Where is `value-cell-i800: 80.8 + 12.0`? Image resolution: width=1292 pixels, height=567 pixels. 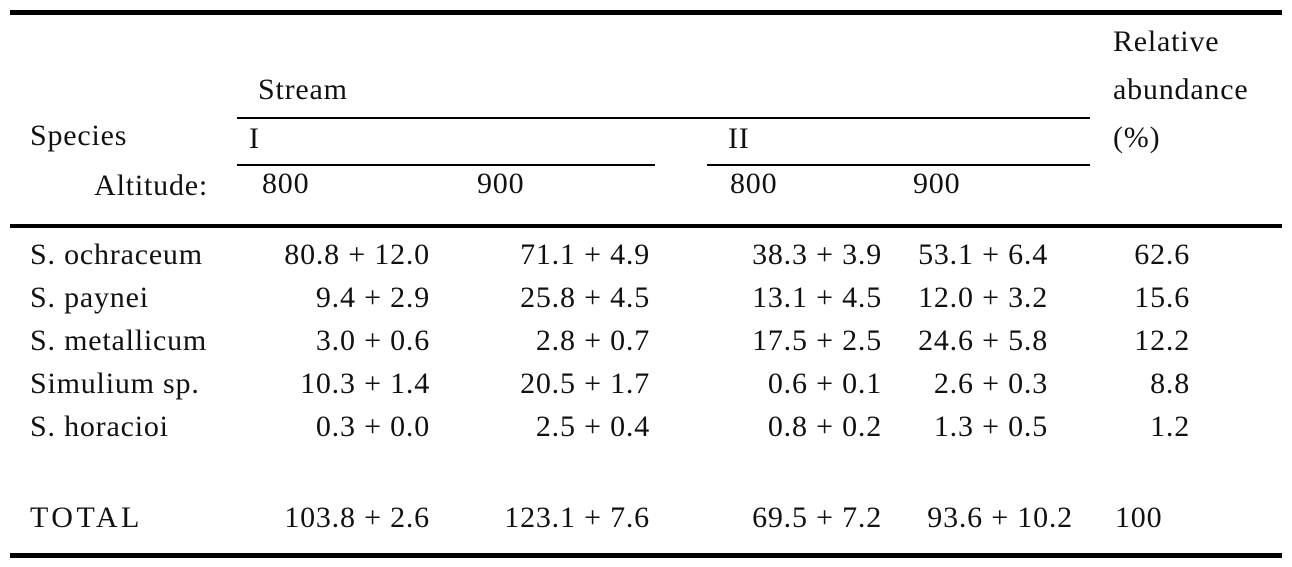
value-cell-i800: 80.8 + 12.0 is located at coordinates (357, 254).